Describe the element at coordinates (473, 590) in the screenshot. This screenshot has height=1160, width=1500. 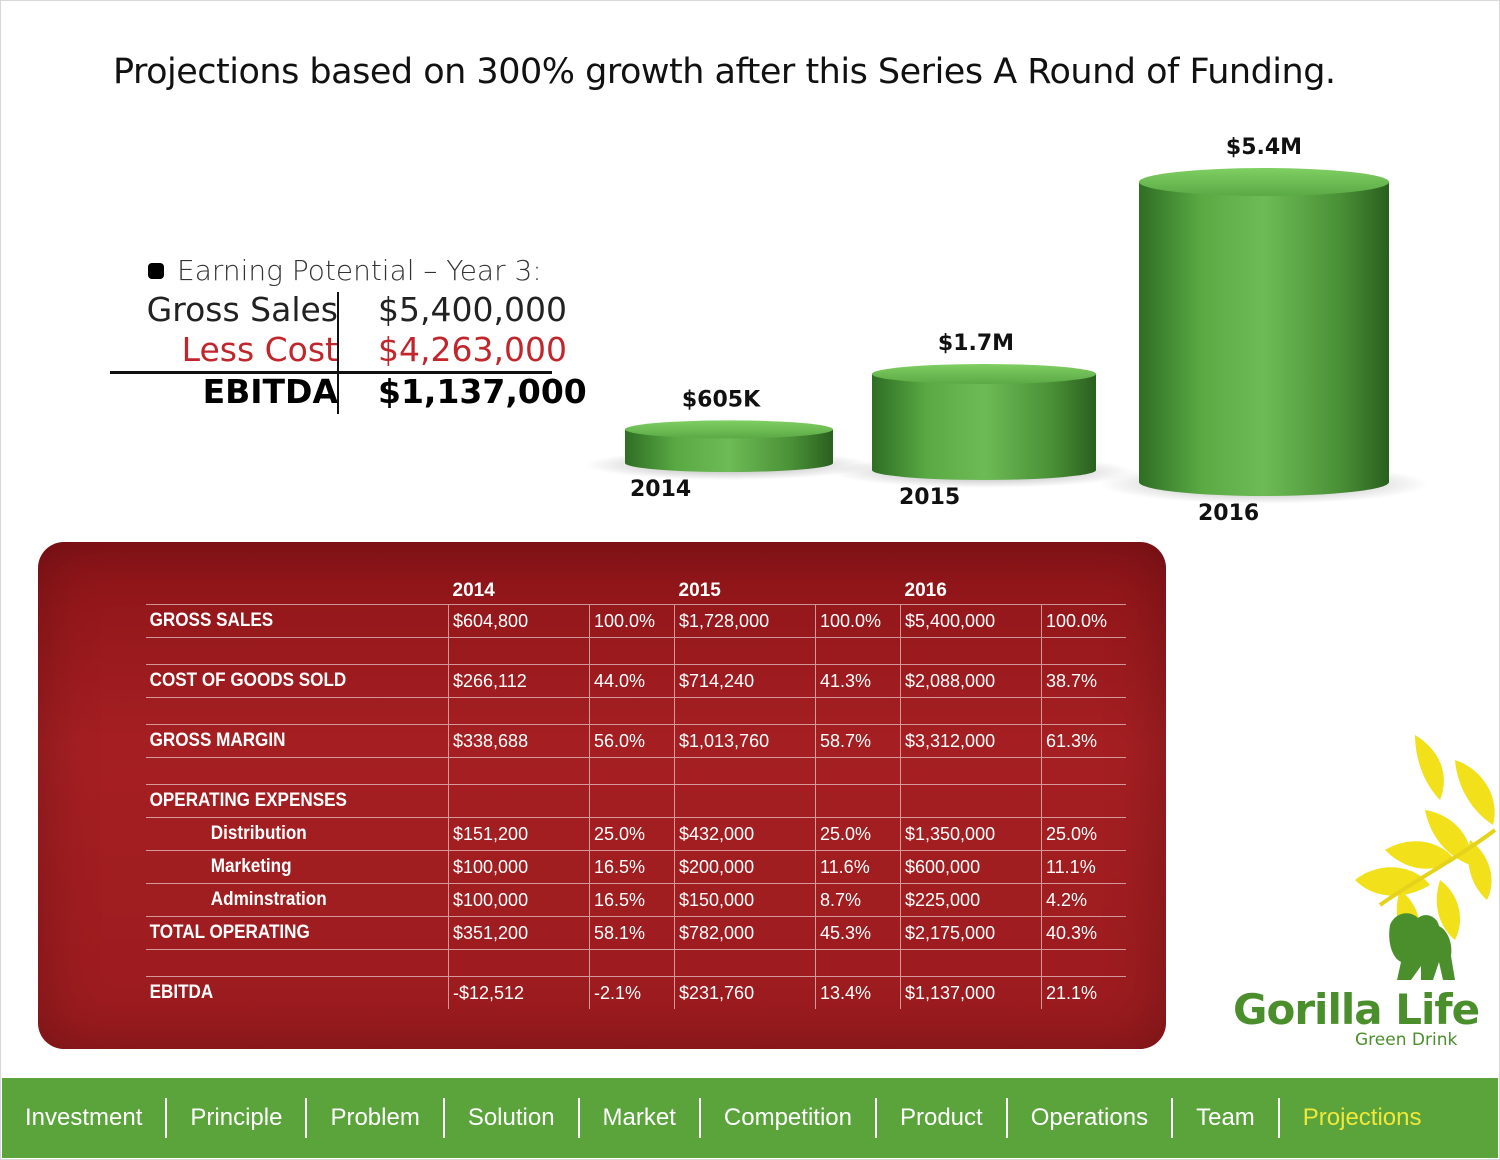
I see `header-year-2014: 2014` at that location.